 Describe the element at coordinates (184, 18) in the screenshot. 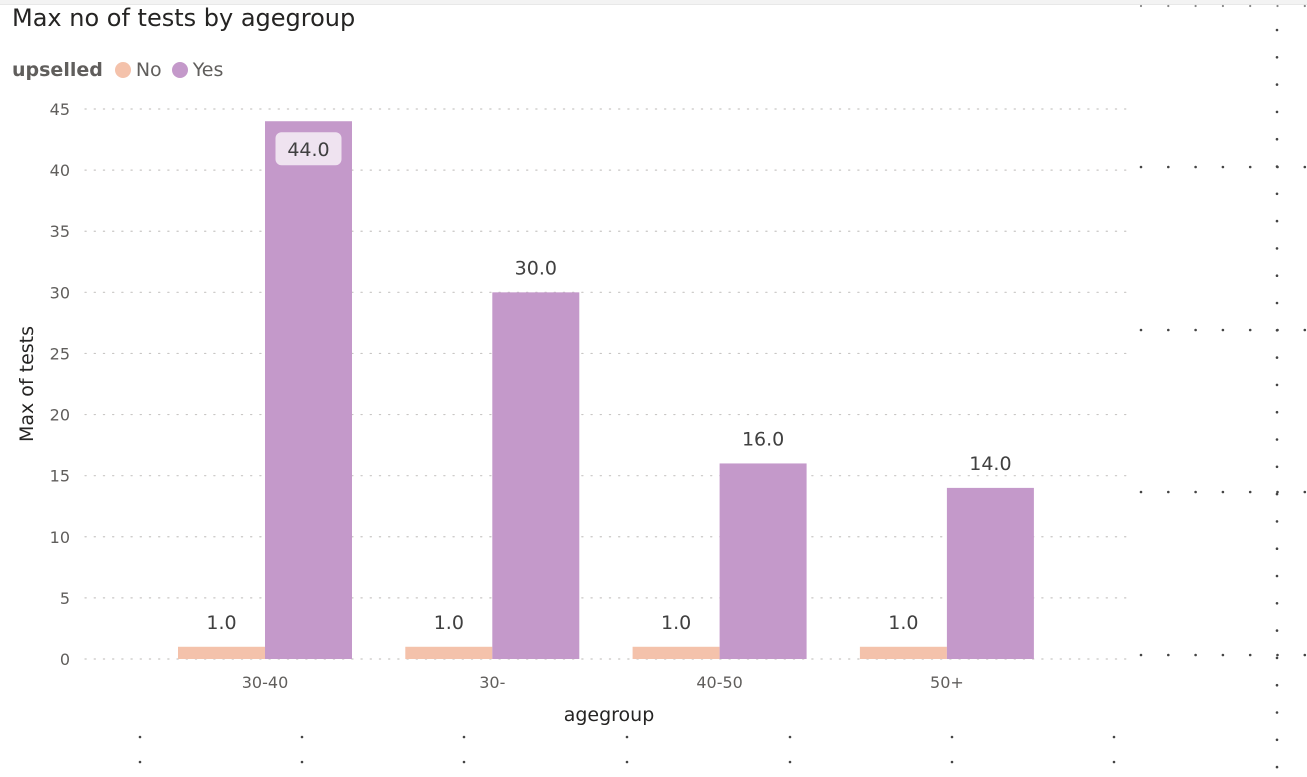

I see `chart-title: Max no of tests by agegroup` at that location.